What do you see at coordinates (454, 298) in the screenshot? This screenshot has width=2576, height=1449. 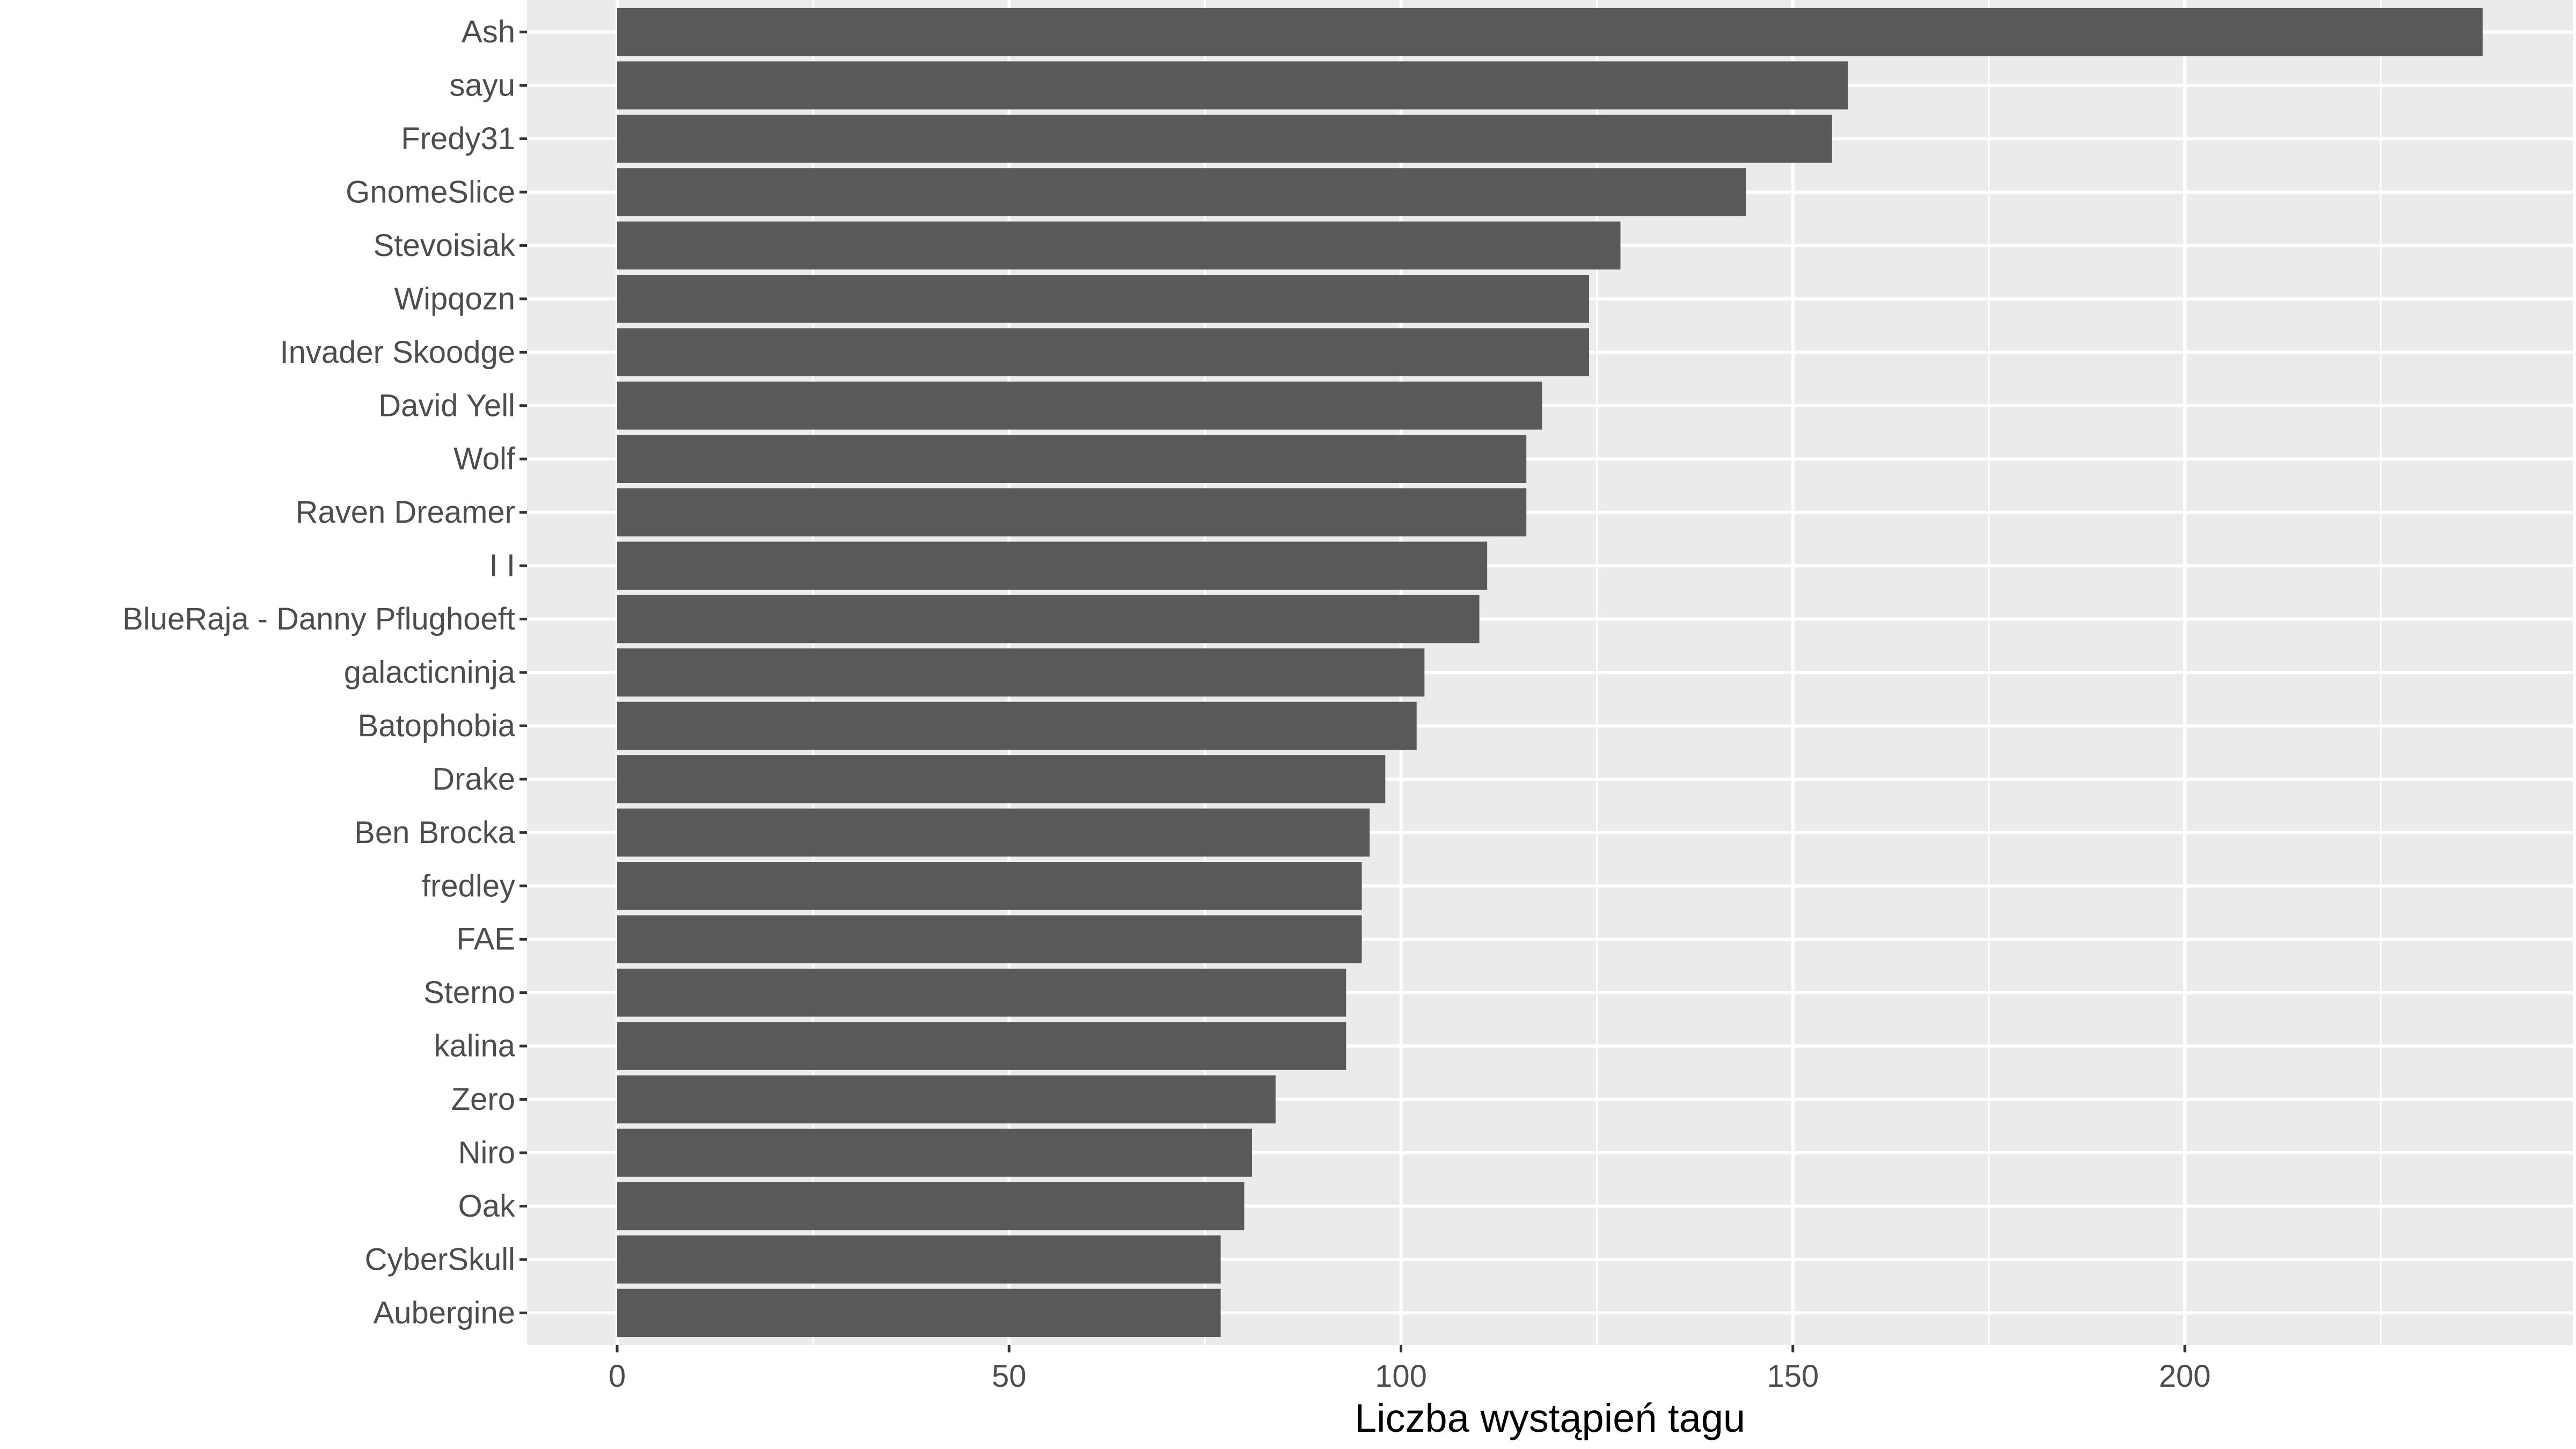 I see `y-tick-label: Wipqozn` at bounding box center [454, 298].